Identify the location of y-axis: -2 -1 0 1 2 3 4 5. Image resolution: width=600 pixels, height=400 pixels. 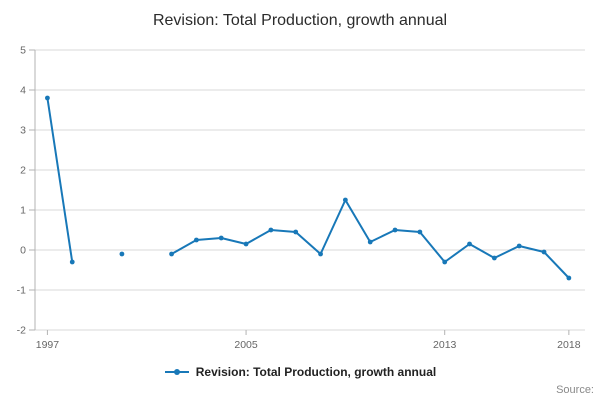
(26, 191).